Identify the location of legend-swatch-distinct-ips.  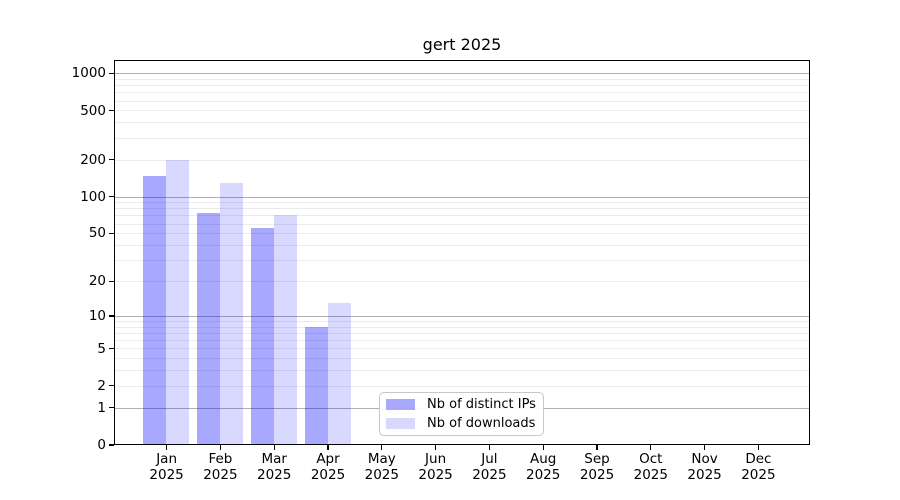
(400, 404).